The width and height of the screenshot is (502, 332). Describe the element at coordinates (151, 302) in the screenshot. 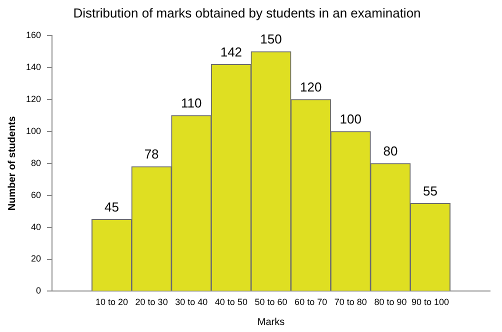

I see `x-tick-label: 20 to 30` at that location.